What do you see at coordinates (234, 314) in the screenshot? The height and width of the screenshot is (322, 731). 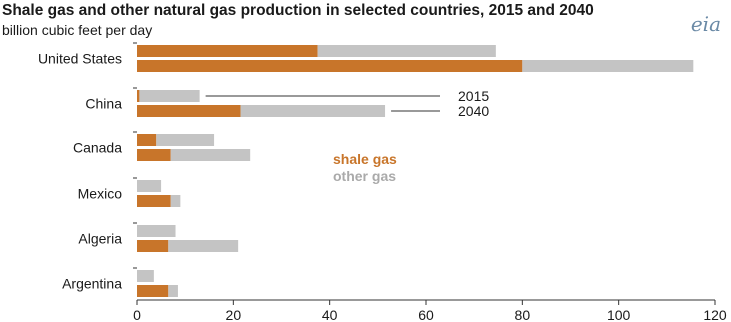 I see `x-tick-label: 20` at bounding box center [234, 314].